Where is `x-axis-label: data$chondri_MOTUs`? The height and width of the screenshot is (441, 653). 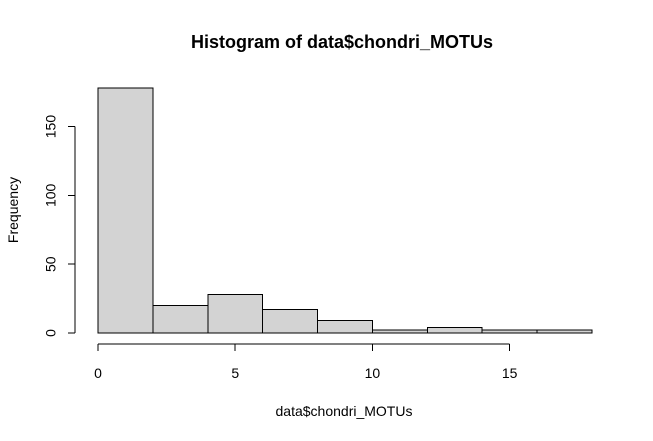
x-axis-label: data$chondri_MOTUs is located at coordinates (344, 411).